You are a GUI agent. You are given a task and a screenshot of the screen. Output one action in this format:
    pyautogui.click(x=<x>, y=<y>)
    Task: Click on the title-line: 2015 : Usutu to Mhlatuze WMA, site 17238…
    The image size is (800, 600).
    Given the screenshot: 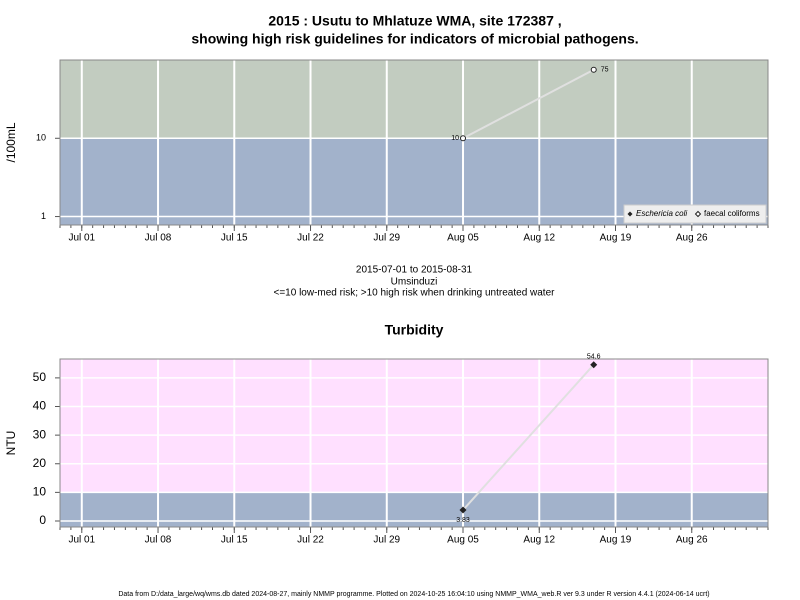 What is the action you would take?
    pyautogui.click(x=414, y=21)
    